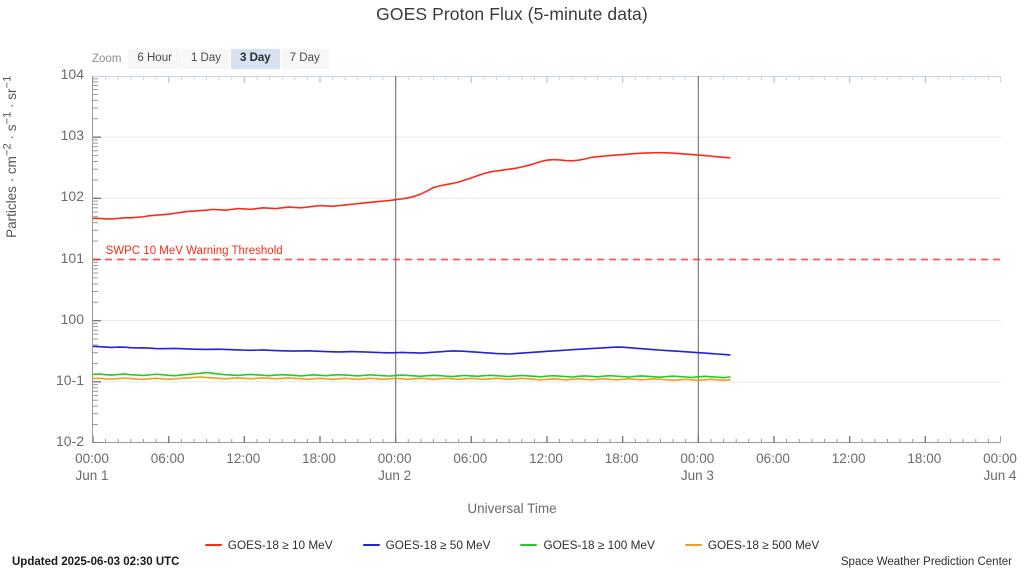 This screenshot has width=1024, height=576. I want to click on legend-label-100-mev: GOES-18 ≥ 100 MeV, so click(599, 545).